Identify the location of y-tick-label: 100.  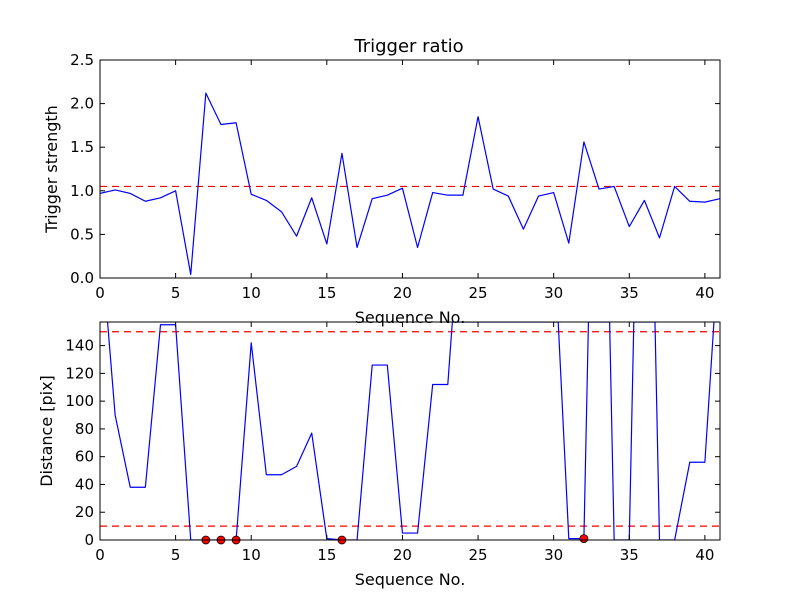
(79, 401).